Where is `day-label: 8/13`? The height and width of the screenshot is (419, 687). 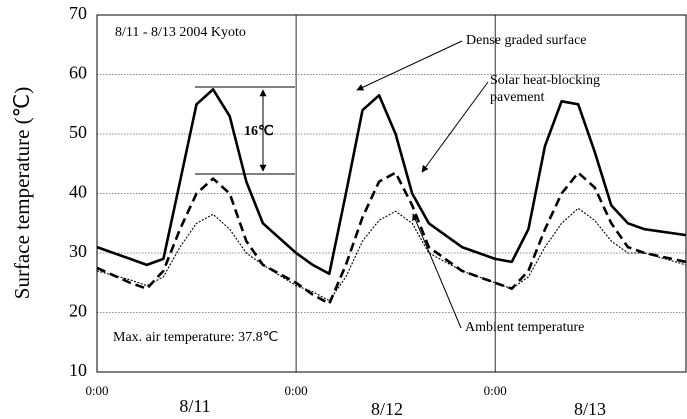 day-label: 8/13 is located at coordinates (590, 409).